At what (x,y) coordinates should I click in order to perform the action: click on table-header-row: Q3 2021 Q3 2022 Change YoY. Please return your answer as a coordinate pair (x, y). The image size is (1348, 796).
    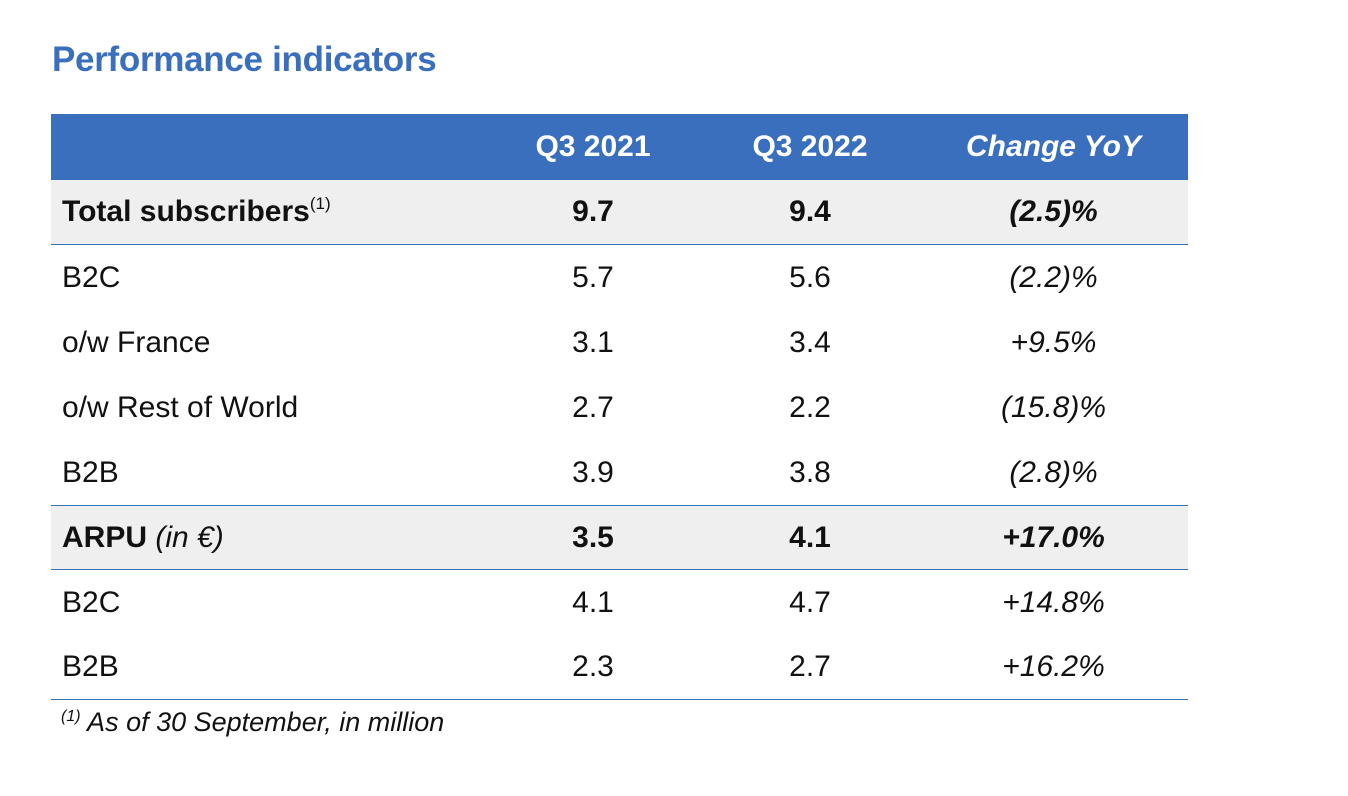
    Looking at the image, I should click on (619, 147).